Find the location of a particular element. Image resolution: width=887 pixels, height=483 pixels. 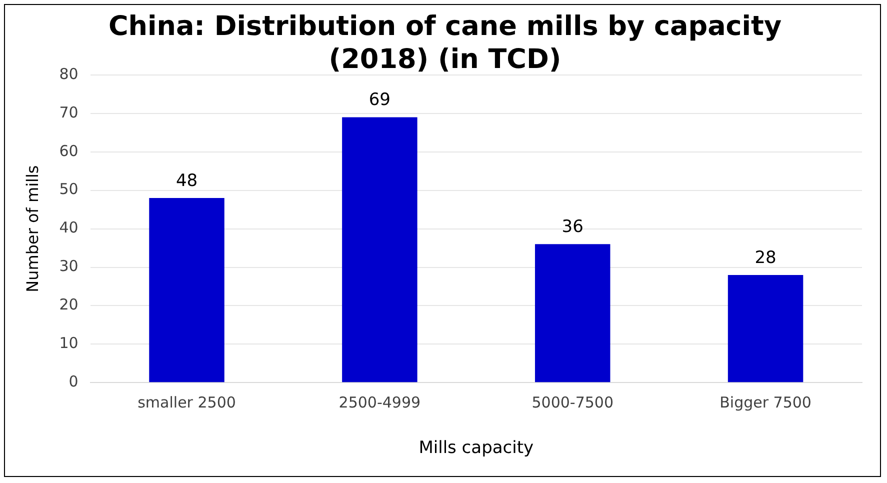

y-tick-label: 80 is located at coordinates (68, 73).